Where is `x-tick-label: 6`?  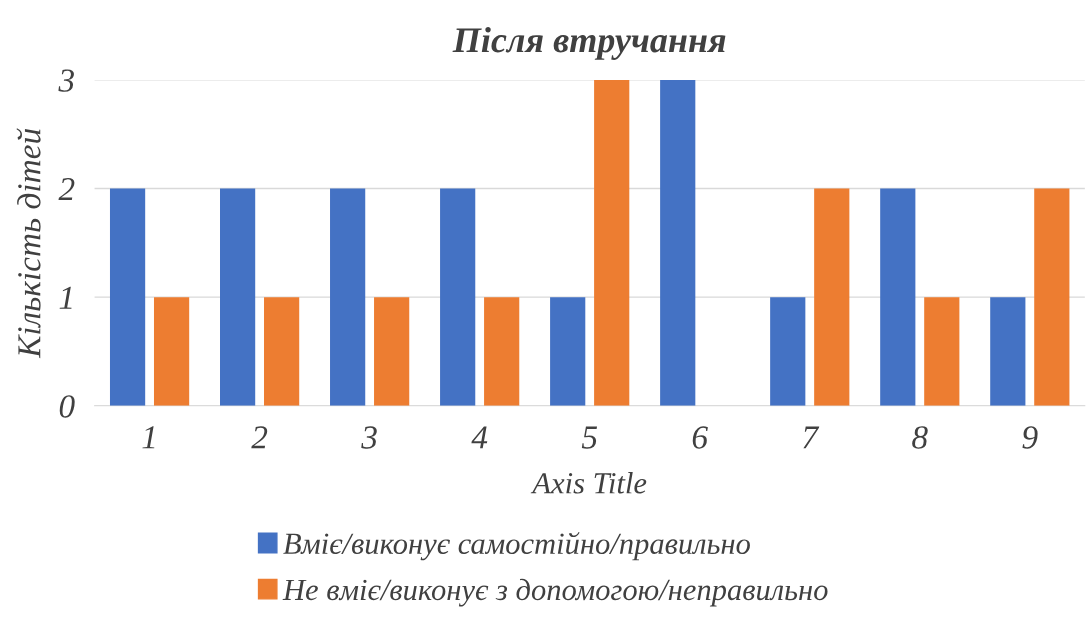 x-tick-label: 6 is located at coordinates (700, 437).